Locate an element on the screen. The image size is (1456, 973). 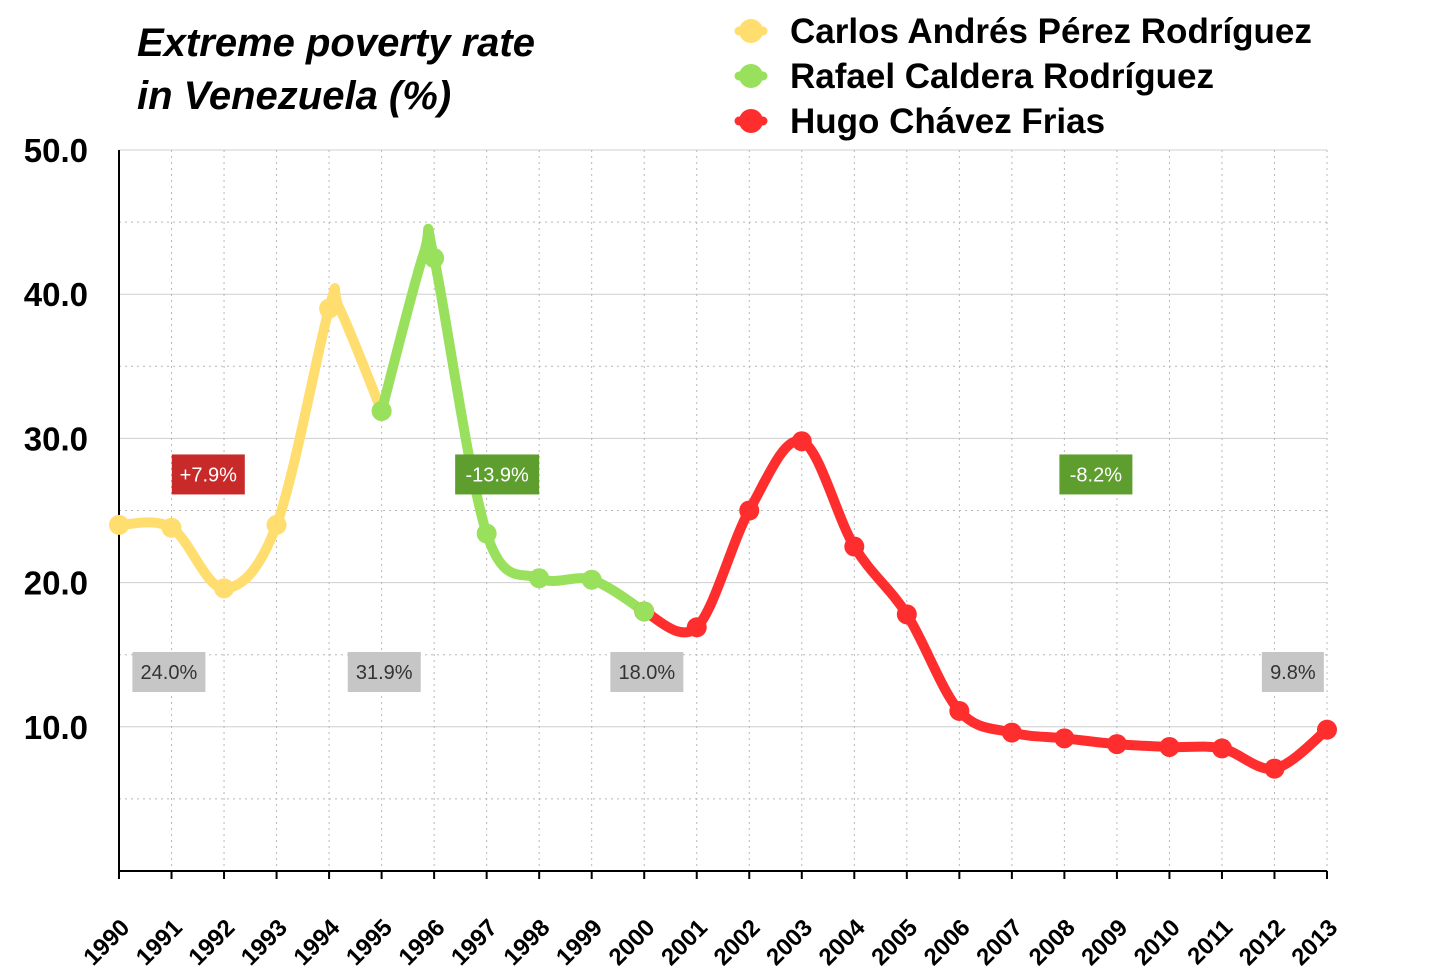
legend-label: Hugo Chávez Frias is located at coordinates (947, 121).